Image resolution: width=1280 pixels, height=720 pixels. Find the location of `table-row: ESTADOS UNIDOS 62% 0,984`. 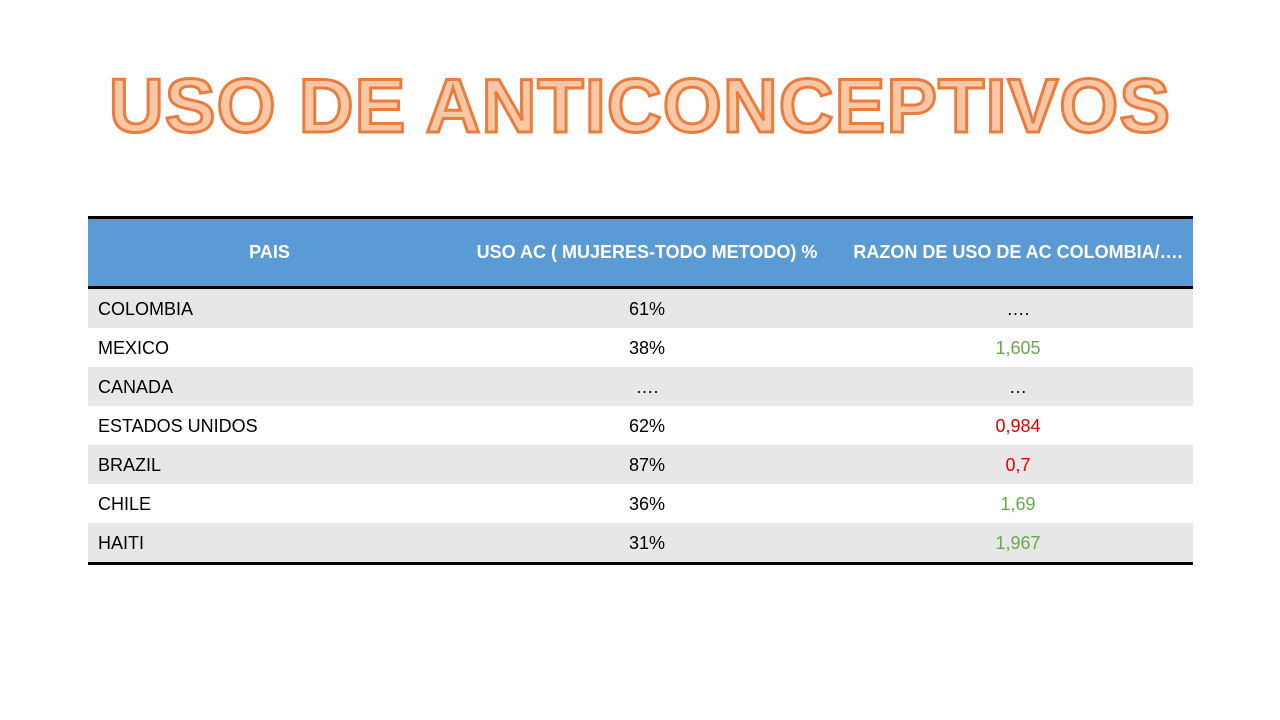

table-row: ESTADOS UNIDOS 62% 0,984 is located at coordinates (640, 425).